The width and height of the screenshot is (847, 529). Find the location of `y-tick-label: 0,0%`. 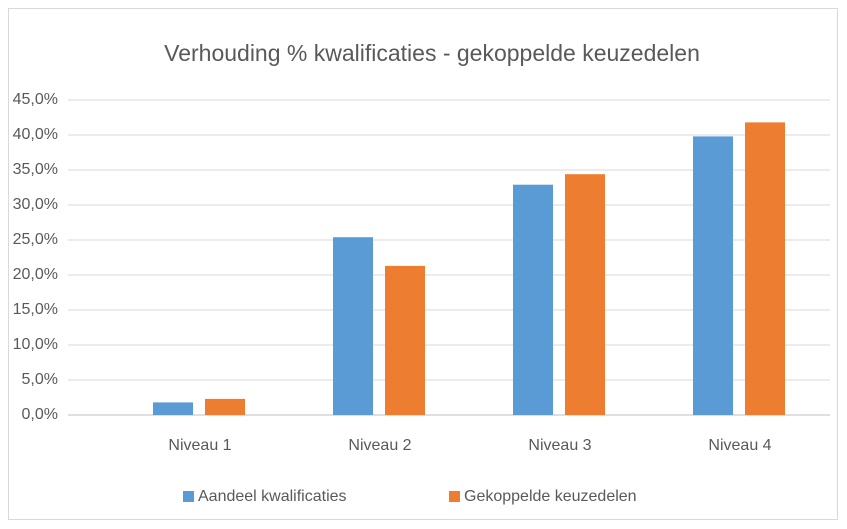

y-tick-label: 0,0% is located at coordinates (40, 414).